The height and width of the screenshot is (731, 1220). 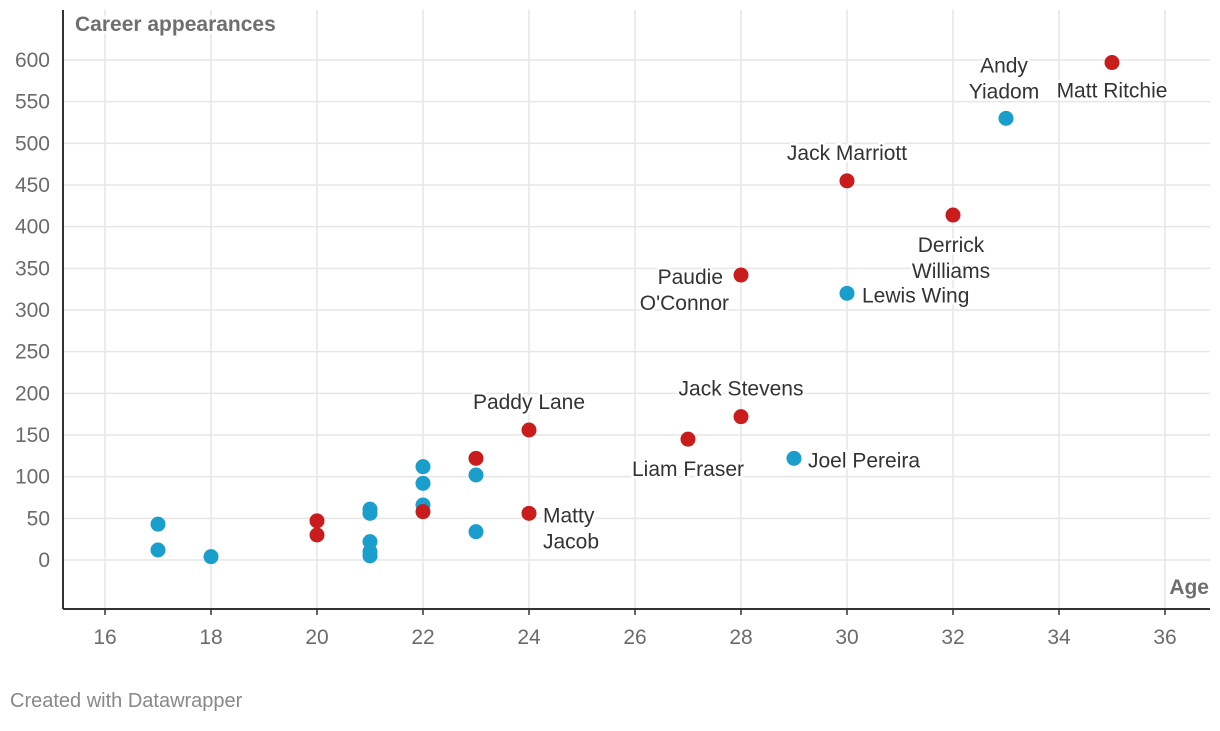 I want to click on y-tick-label: 50, so click(x=38, y=518).